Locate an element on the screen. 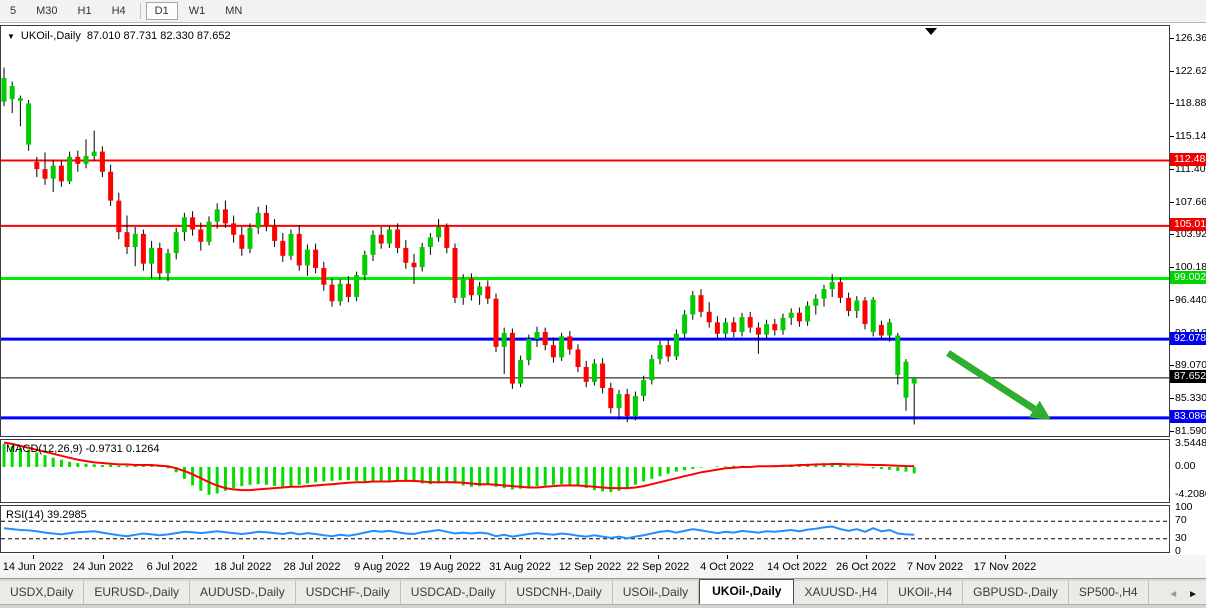 Image resolution: width=1206 pixels, height=608 pixels. timeframe-button-w1: W1 is located at coordinates (197, 11).